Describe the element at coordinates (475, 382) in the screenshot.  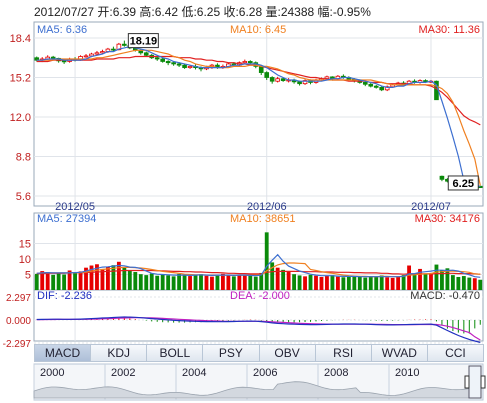
I see `timeline-window` at that location.